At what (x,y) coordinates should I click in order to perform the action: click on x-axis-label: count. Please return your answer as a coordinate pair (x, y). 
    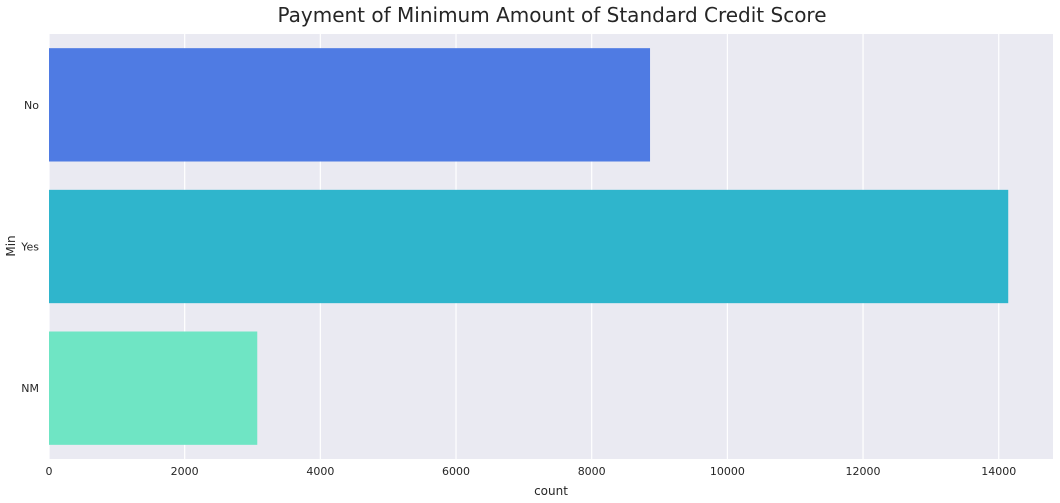
    Looking at the image, I should click on (551, 491).